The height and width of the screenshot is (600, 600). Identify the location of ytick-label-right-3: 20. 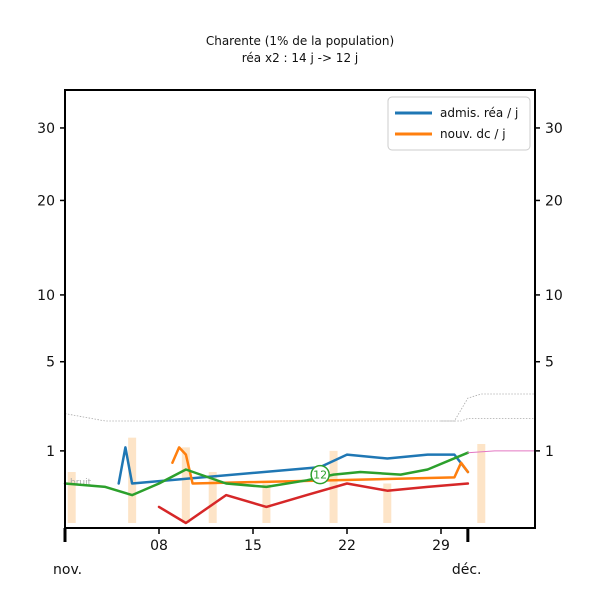
(554, 201).